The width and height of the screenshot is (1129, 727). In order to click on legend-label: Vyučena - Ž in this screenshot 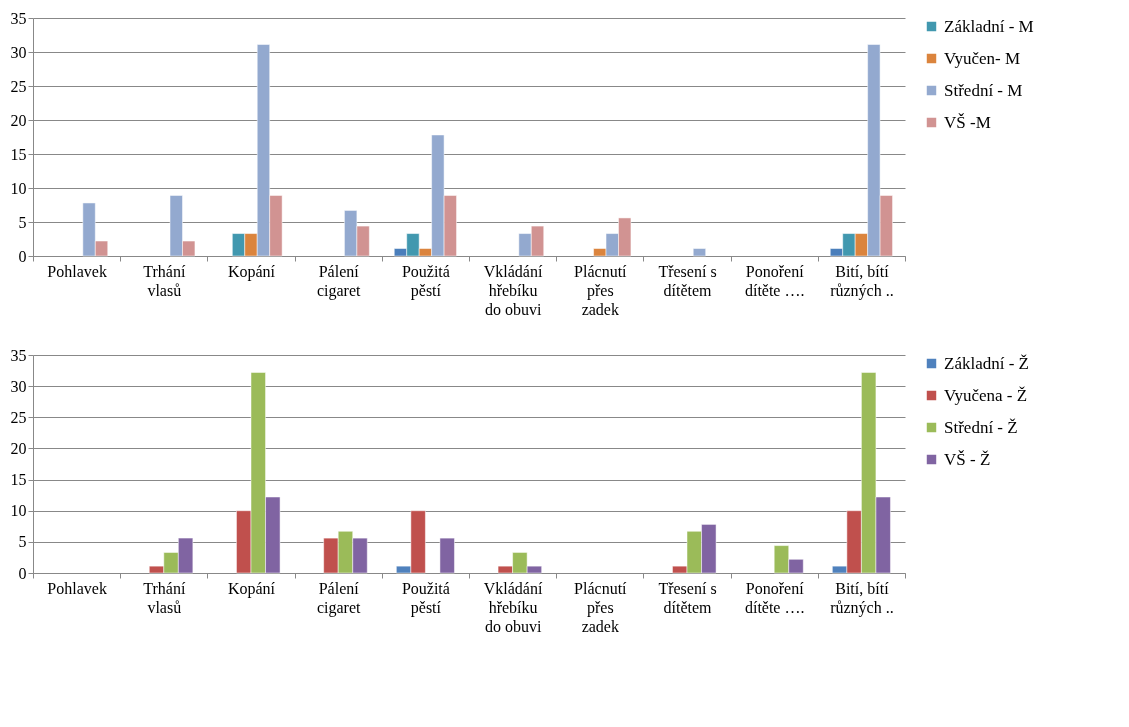, I will do `click(986, 395)`.